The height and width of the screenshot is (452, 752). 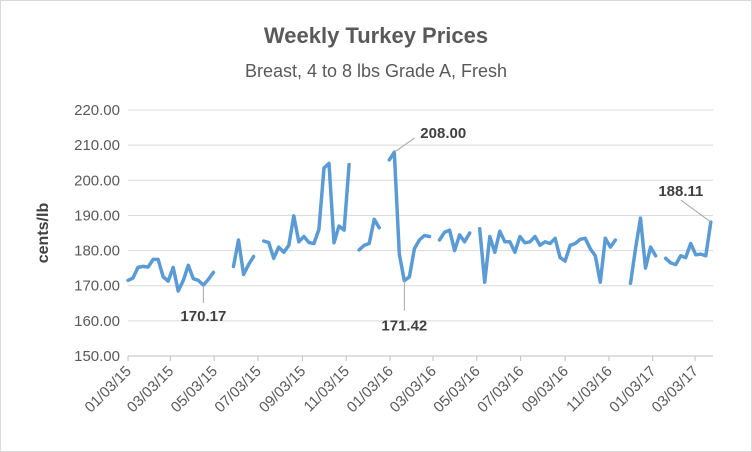 I want to click on y-tick-label: 180.00, so click(x=97, y=251).